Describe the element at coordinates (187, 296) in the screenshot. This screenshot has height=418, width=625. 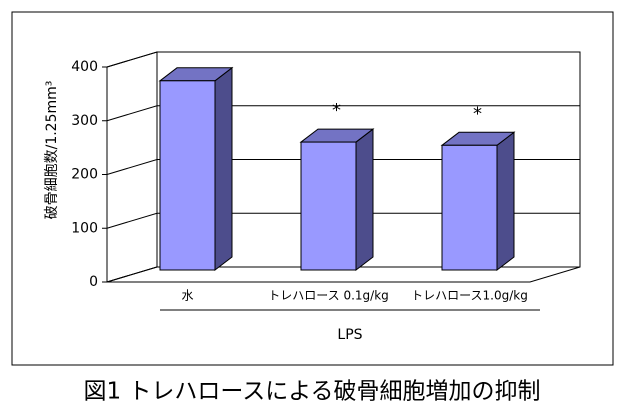
I see `x-tick-label: 水` at that location.